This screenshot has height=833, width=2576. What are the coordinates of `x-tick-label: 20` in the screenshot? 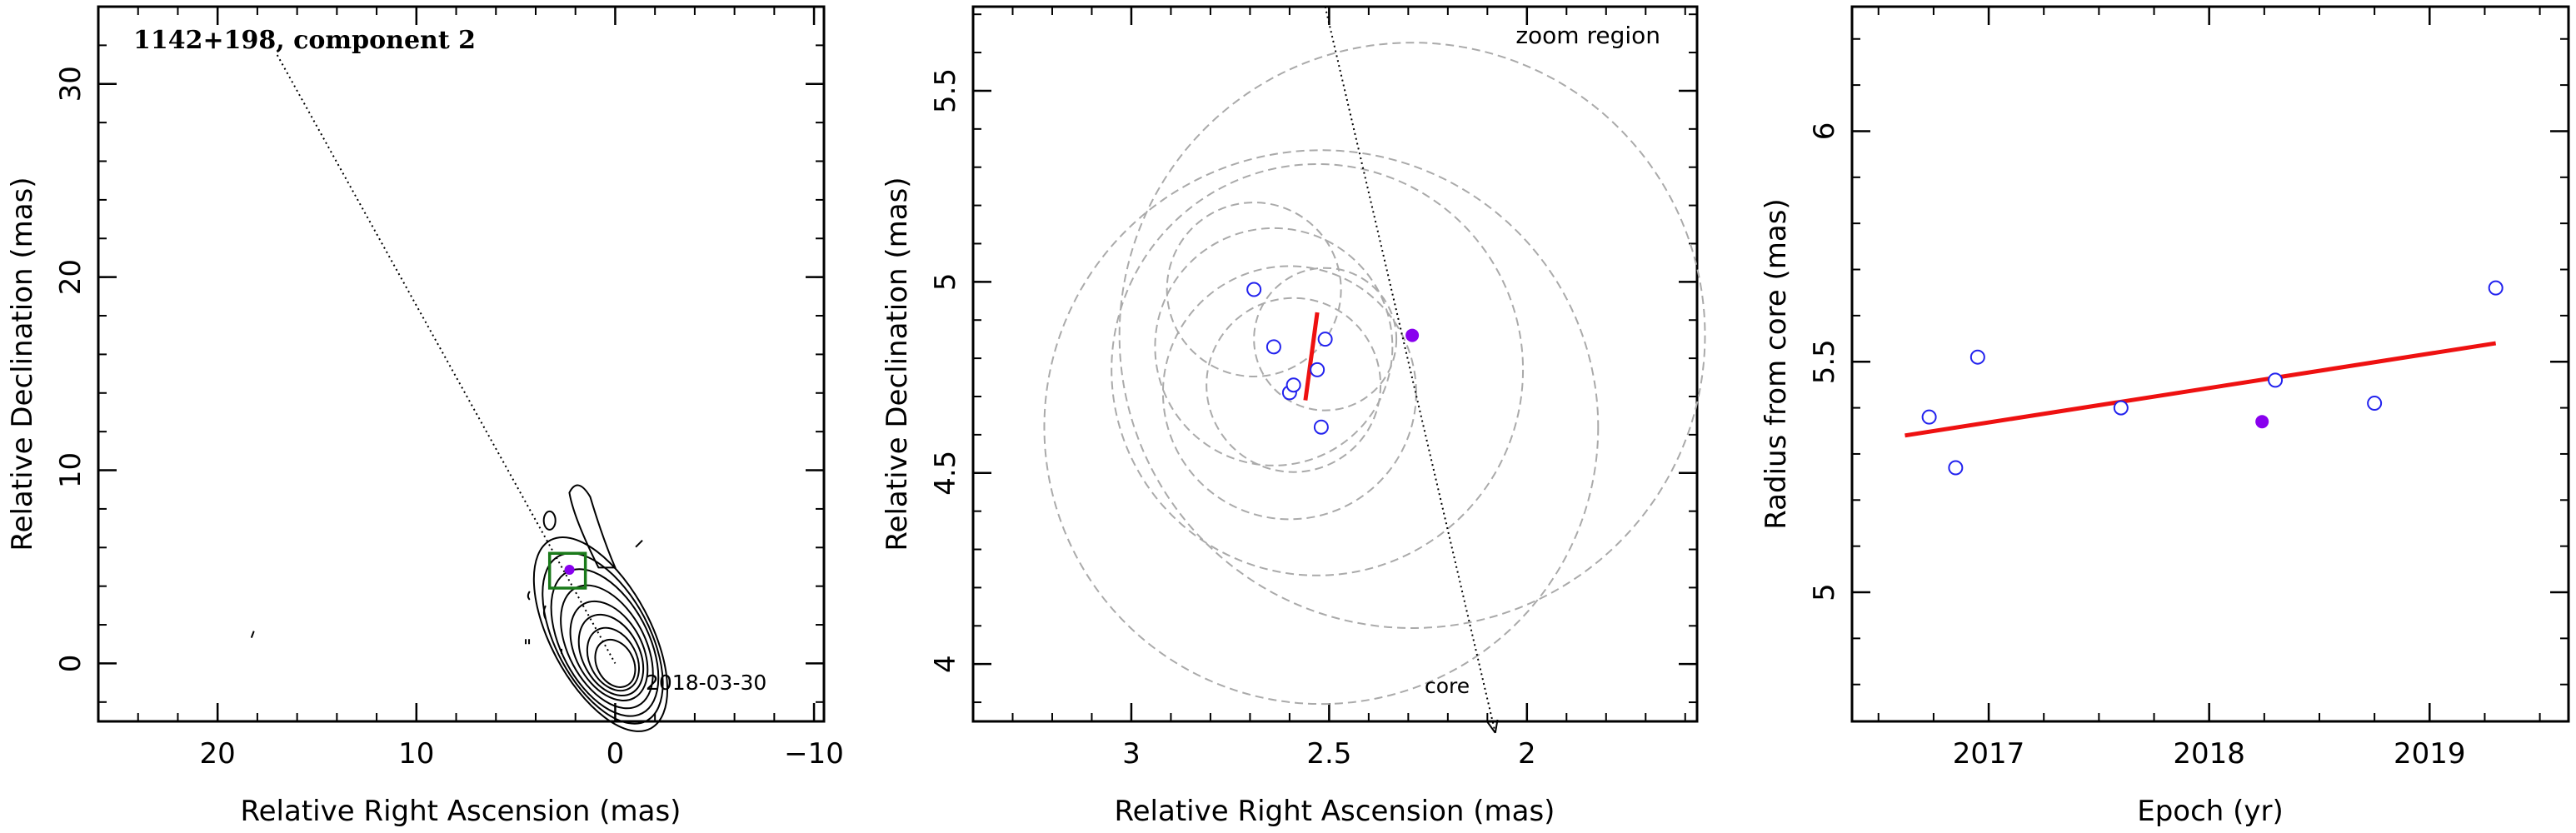 It's located at (218, 754).